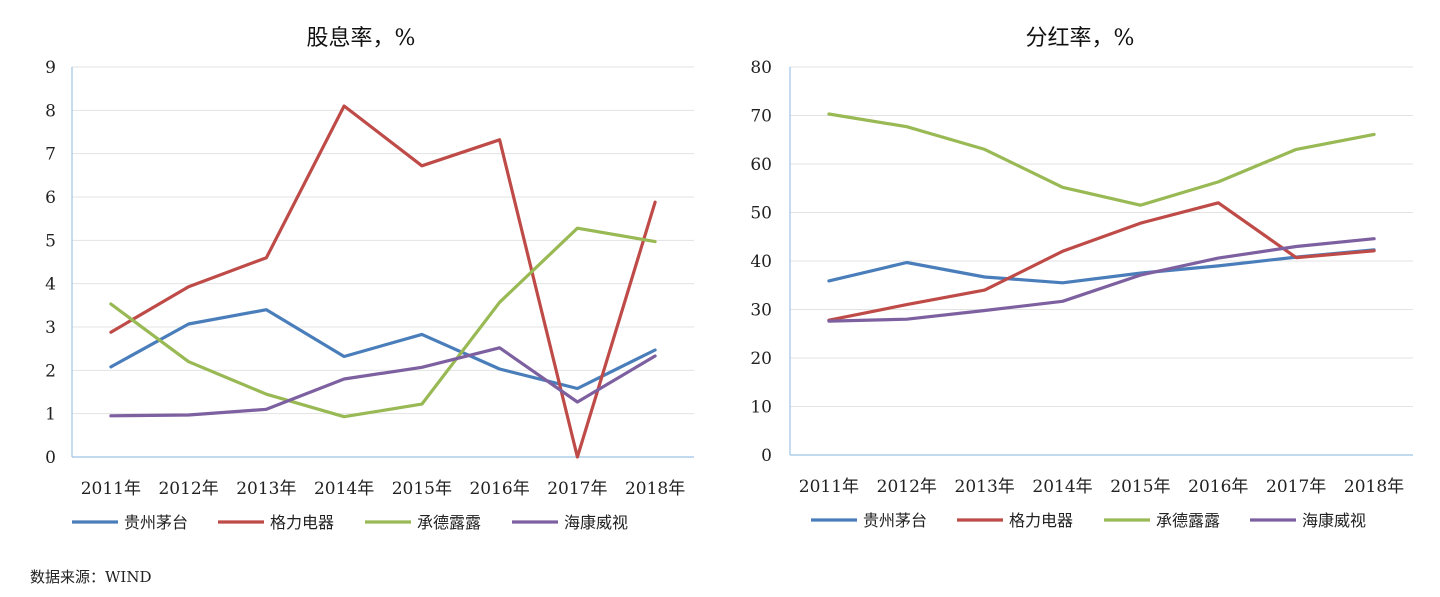 The width and height of the screenshot is (1440, 597). Describe the element at coordinates (761, 262) in the screenshot. I see `y-tick-label: 40` at that location.